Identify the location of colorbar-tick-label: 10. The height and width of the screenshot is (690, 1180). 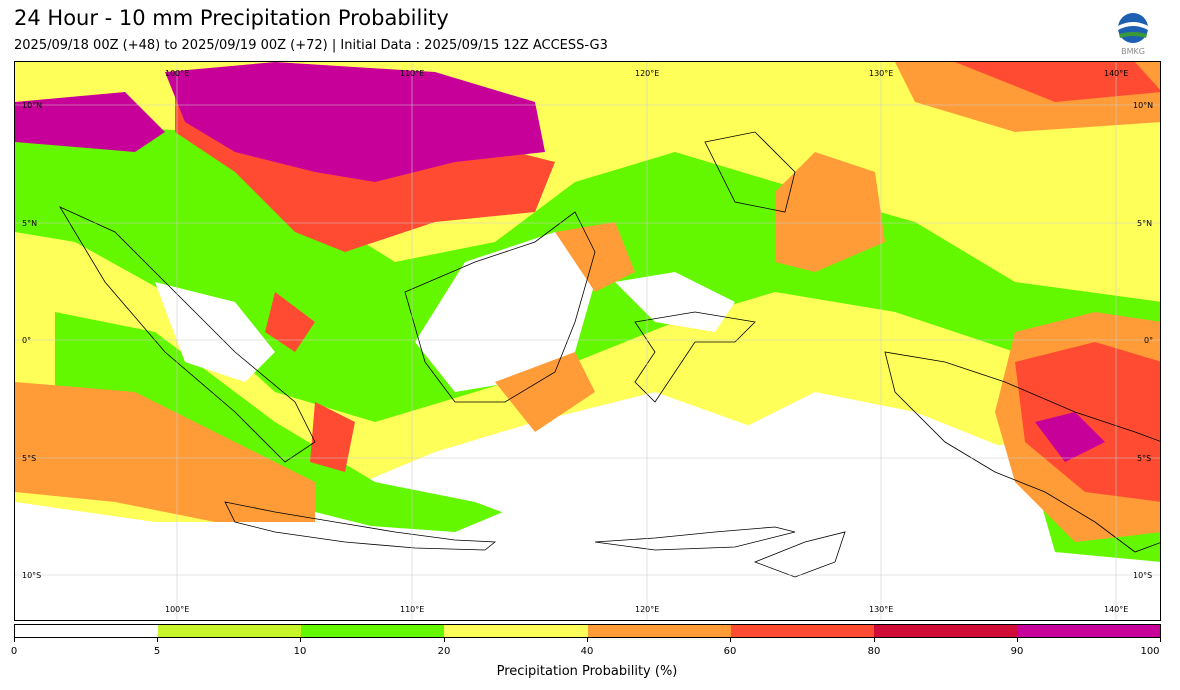
(300, 651).